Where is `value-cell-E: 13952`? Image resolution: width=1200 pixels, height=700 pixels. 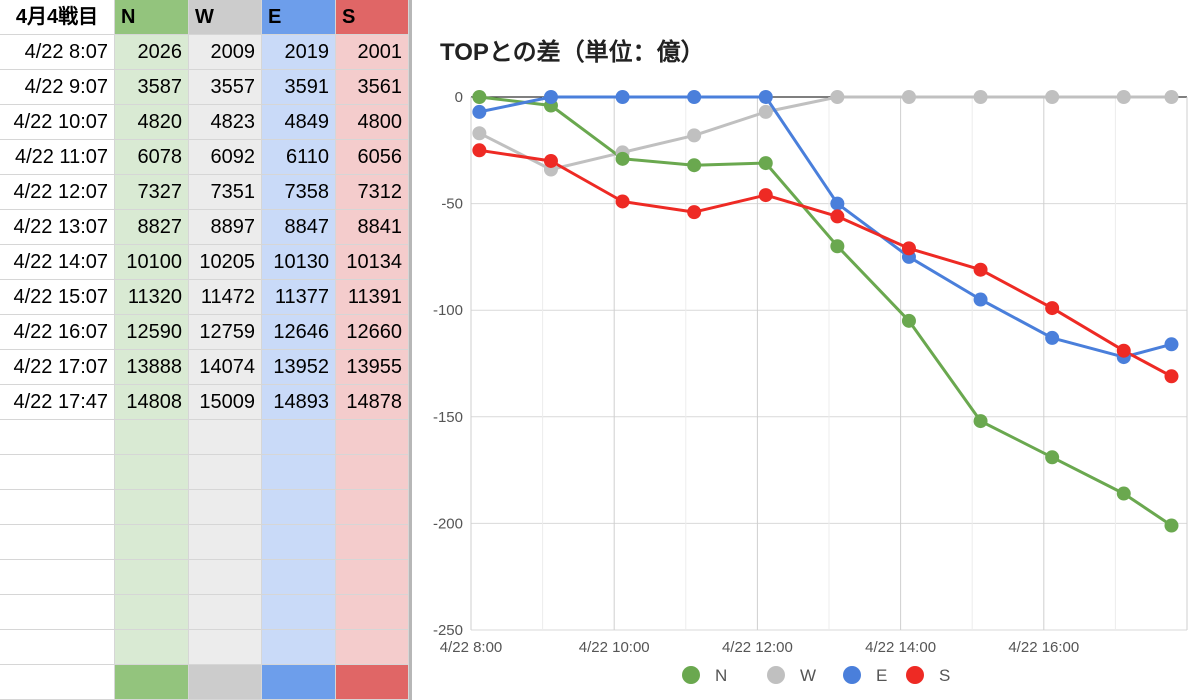
value-cell-E: 13952 is located at coordinates (299, 367).